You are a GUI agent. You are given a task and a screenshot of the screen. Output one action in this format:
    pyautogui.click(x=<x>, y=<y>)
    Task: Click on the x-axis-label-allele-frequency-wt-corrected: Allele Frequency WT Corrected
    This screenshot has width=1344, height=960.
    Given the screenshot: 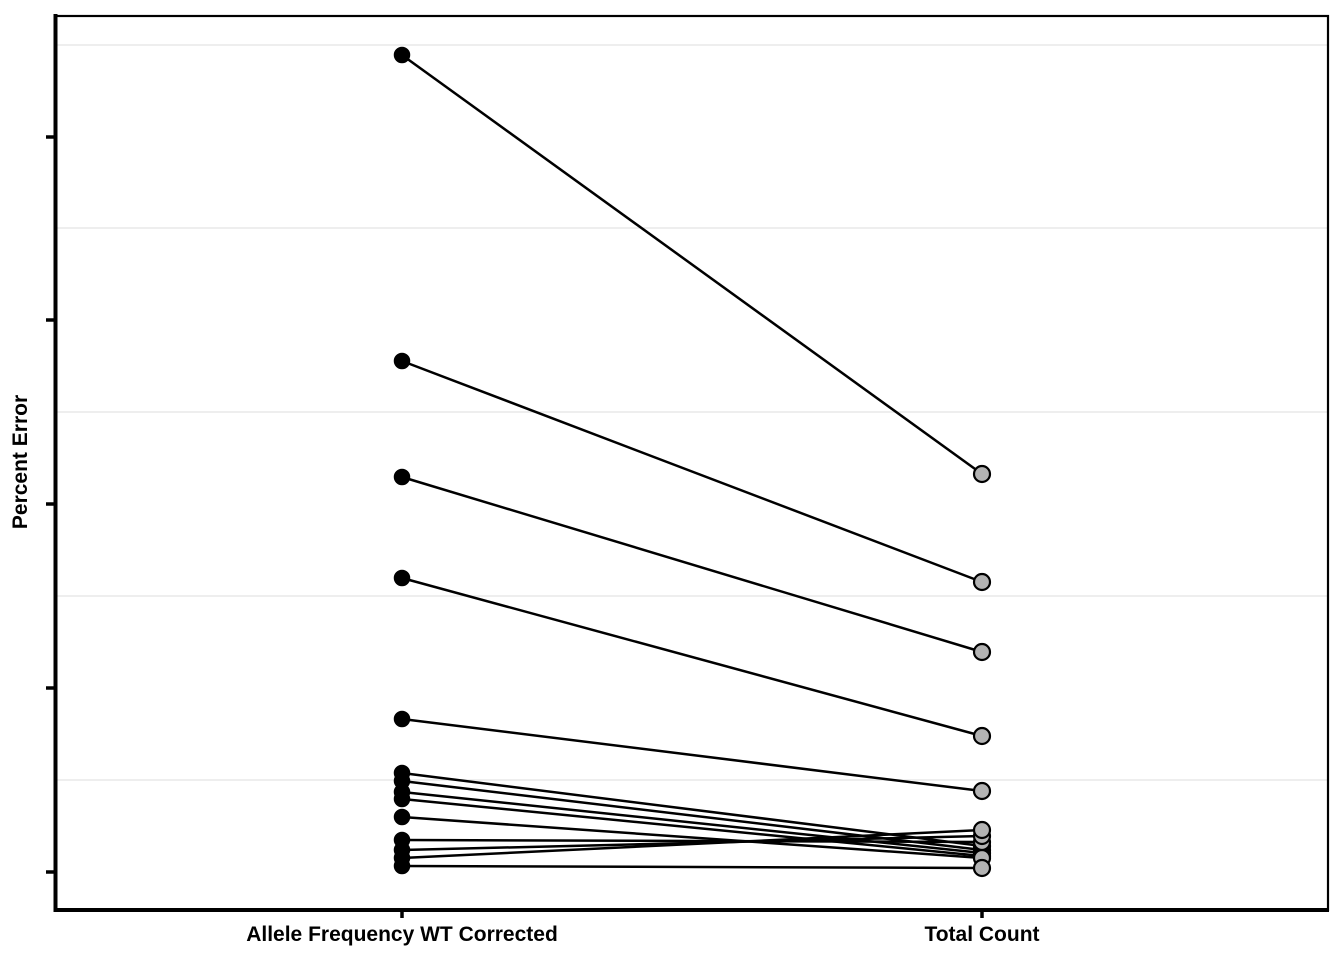 What is the action you would take?
    pyautogui.click(x=402, y=934)
    